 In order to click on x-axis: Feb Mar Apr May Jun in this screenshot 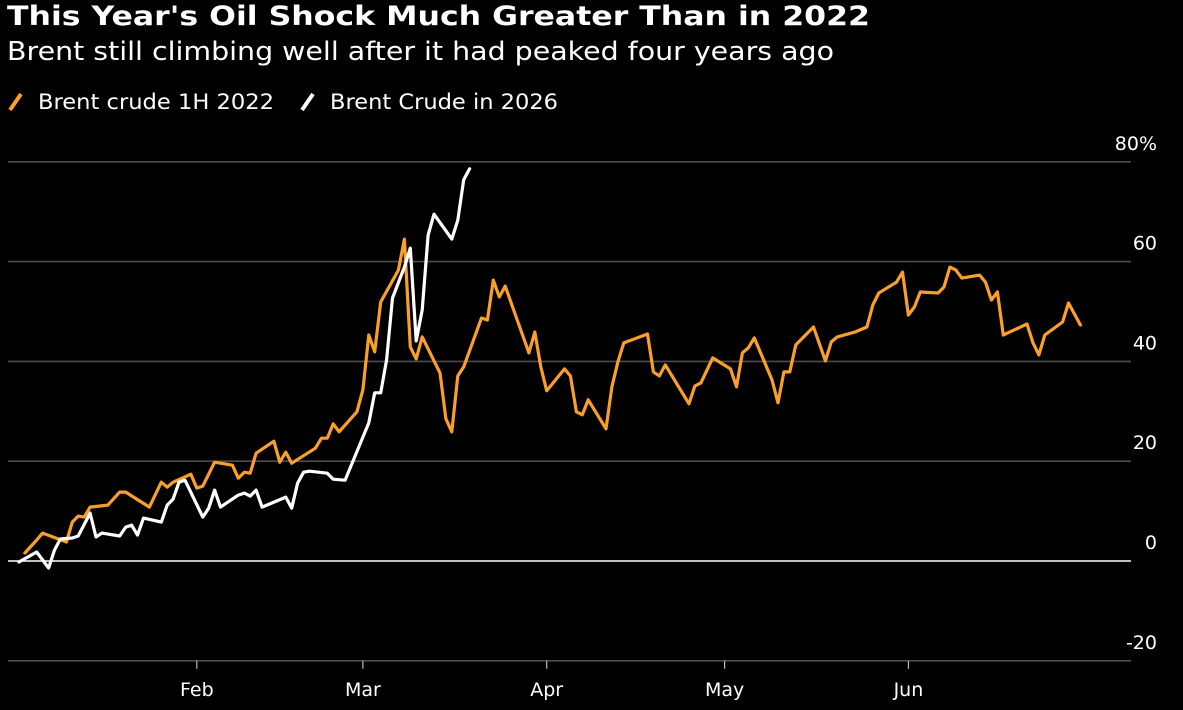, I will do `click(552, 680)`.